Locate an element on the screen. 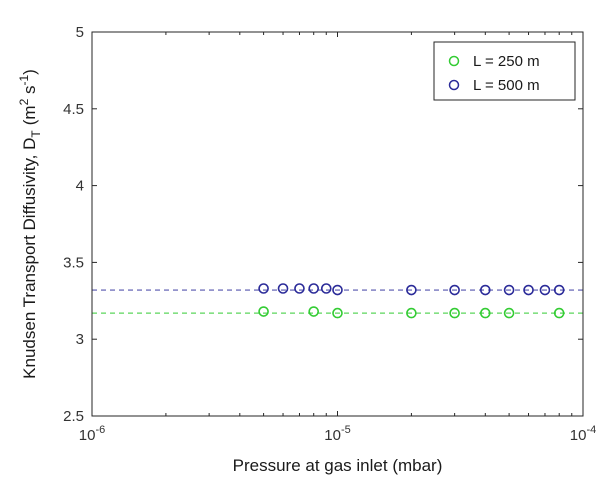 The width and height of the screenshot is (598, 480). y-tick-label: 5 is located at coordinates (80, 32).